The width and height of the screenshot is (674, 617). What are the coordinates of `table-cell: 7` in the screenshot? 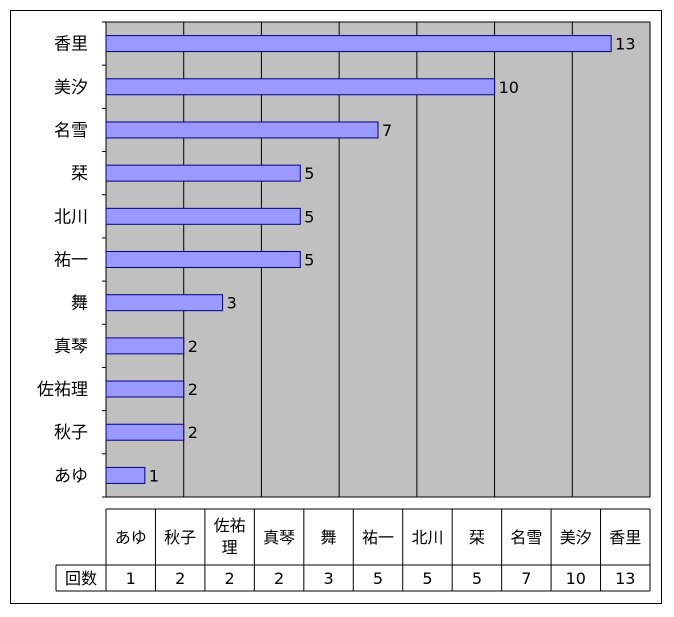 It's located at (526, 578).